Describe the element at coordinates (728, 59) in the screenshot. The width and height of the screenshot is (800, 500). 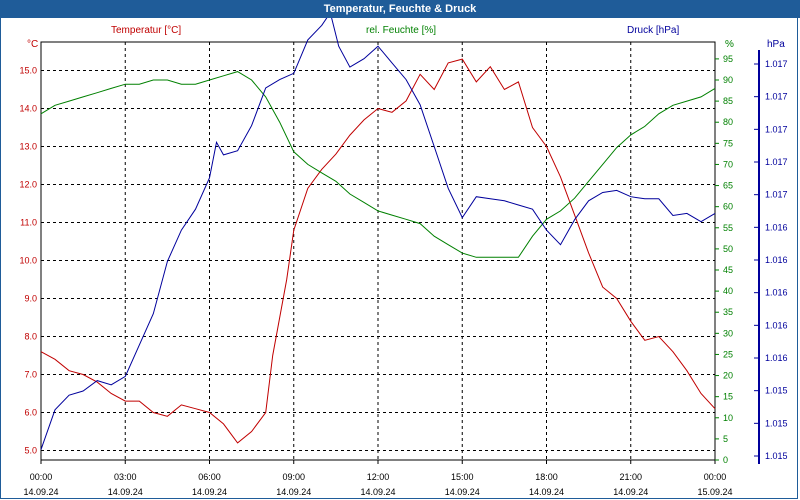
I see `humidity-tick-label: 95` at that location.